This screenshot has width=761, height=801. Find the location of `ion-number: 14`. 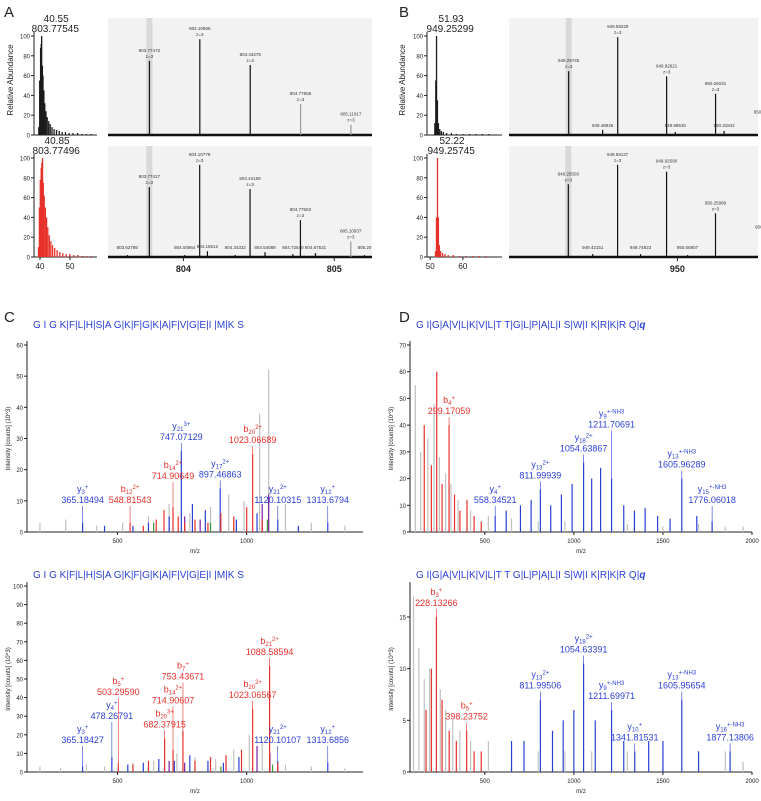

ion-number: 14 is located at coordinates (172, 469).